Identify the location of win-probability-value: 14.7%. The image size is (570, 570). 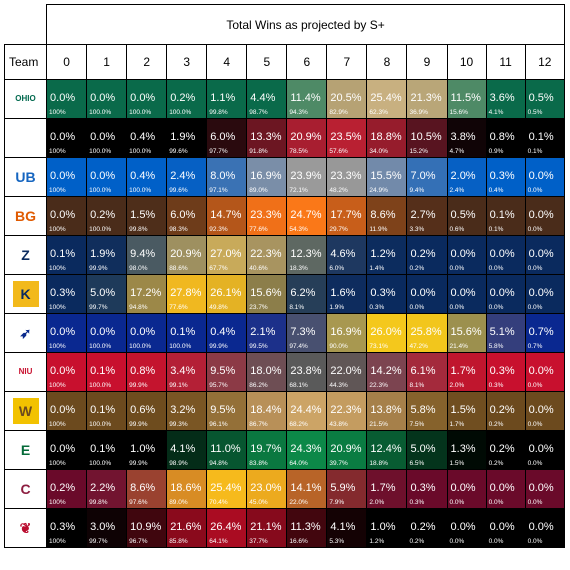
(226, 215).